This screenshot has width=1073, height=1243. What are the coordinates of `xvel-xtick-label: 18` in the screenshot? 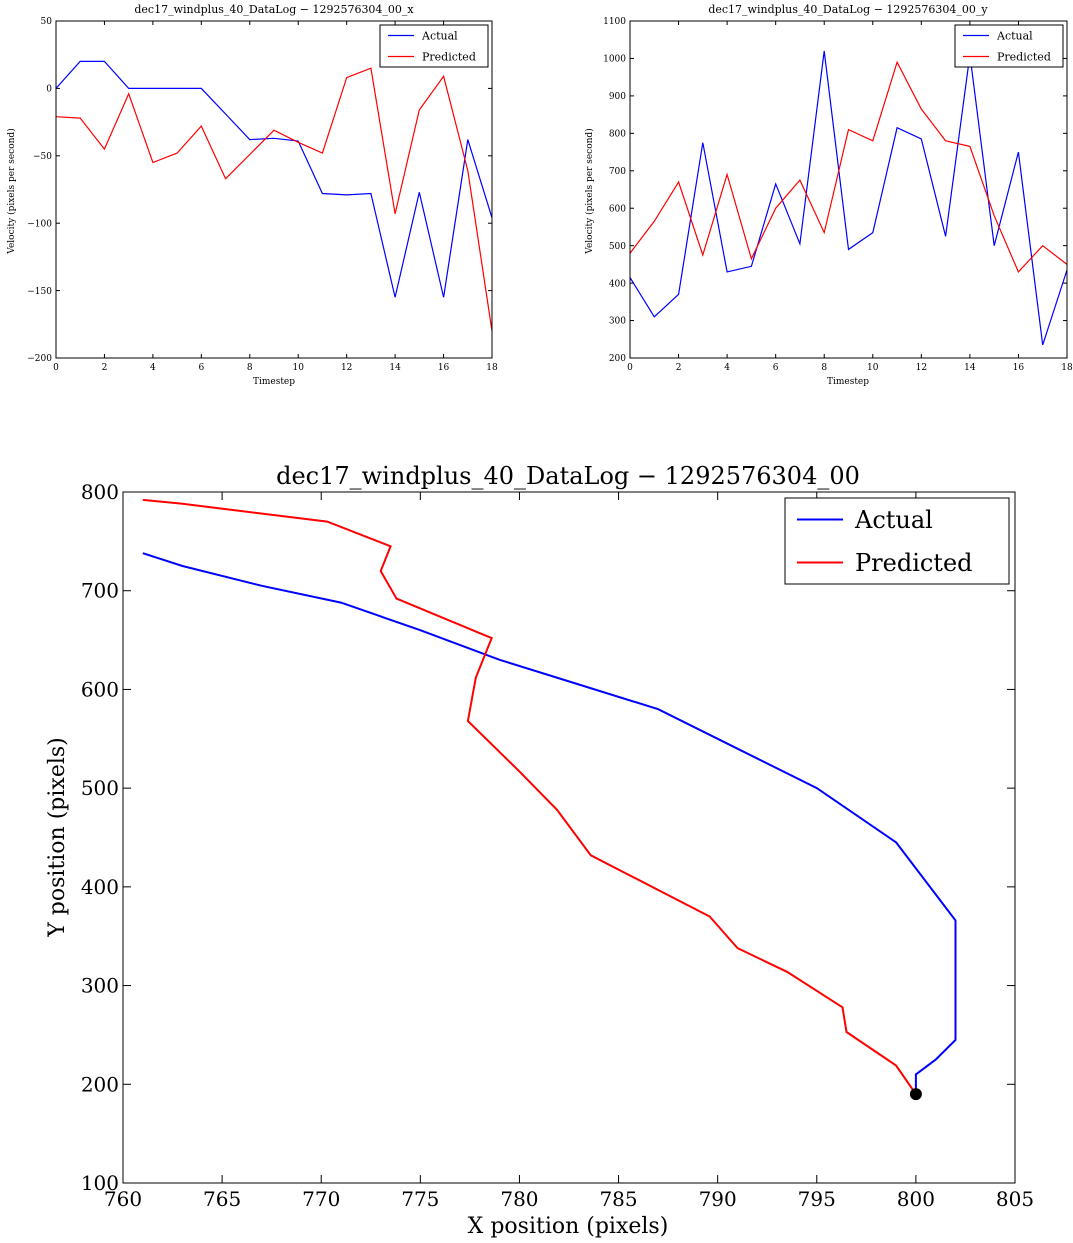 It's located at (492, 368).